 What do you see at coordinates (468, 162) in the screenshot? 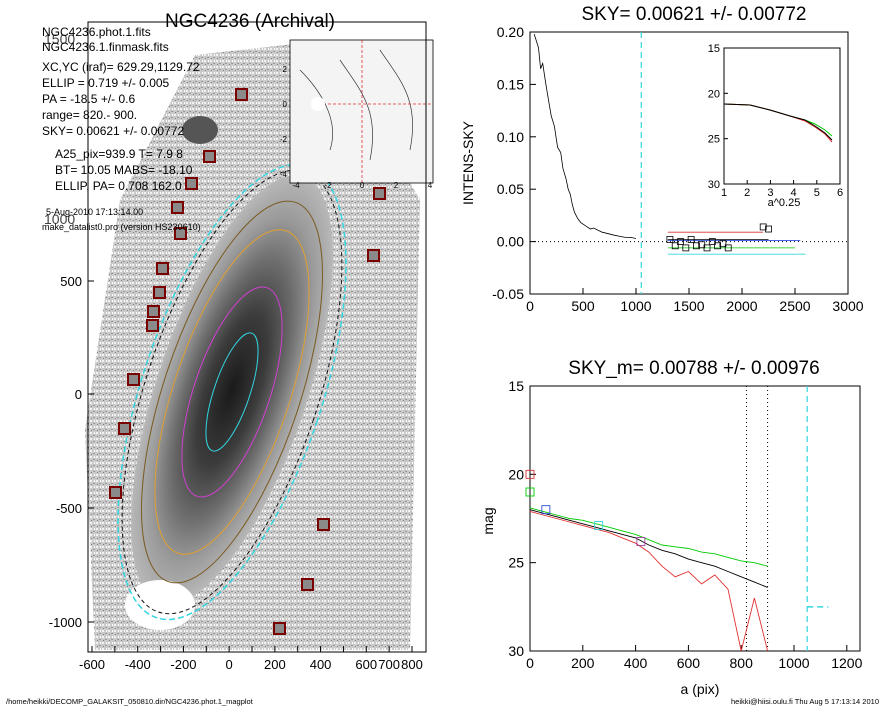
I see `sky-chart-ylabel: INTENS-SKY` at bounding box center [468, 162].